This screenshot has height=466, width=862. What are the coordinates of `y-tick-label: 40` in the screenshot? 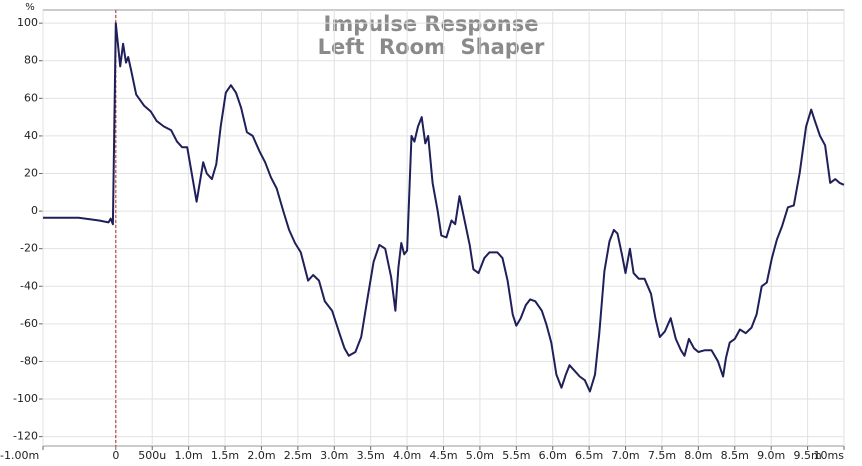 It's located at (31, 135).